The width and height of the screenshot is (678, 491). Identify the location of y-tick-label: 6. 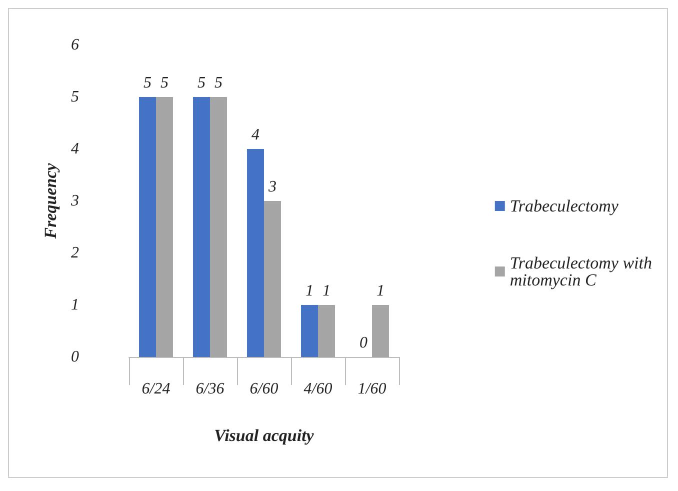
(75, 45).